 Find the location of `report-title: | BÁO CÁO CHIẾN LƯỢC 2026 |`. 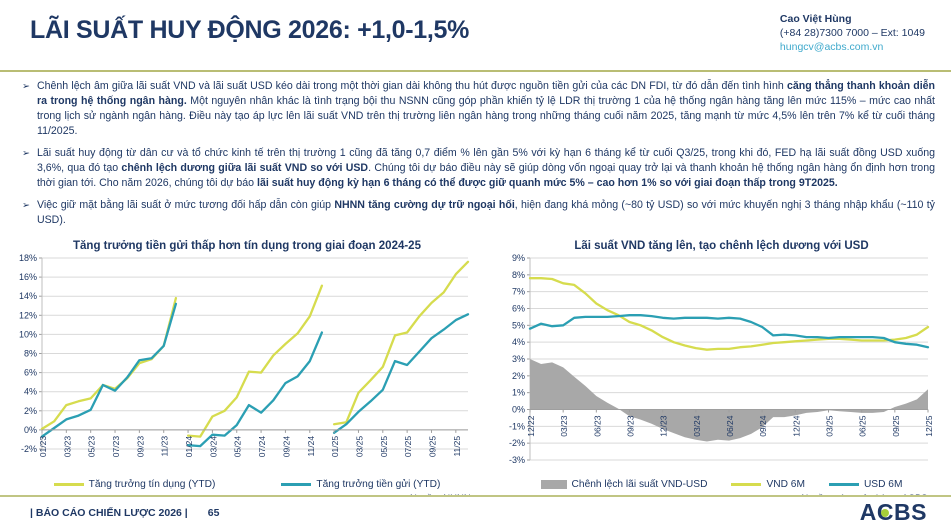

report-title: | BÁO CÁO CHIẾN LƯỢC 2026 | is located at coordinates (109, 512).